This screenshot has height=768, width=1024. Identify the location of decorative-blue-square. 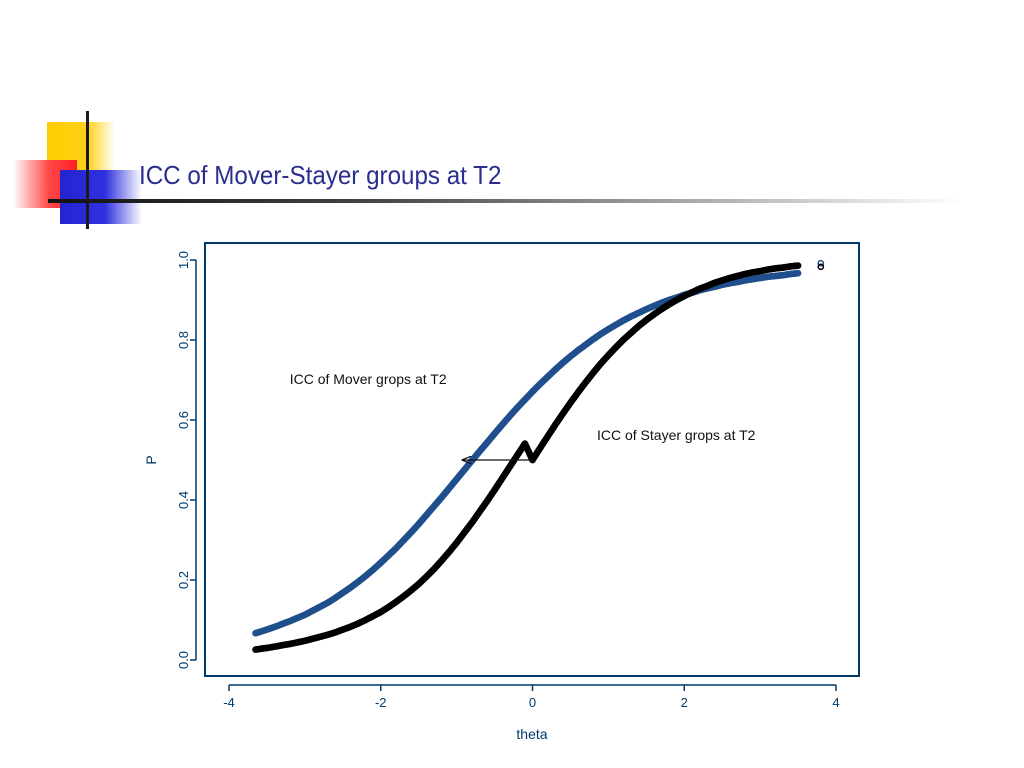
(101, 197).